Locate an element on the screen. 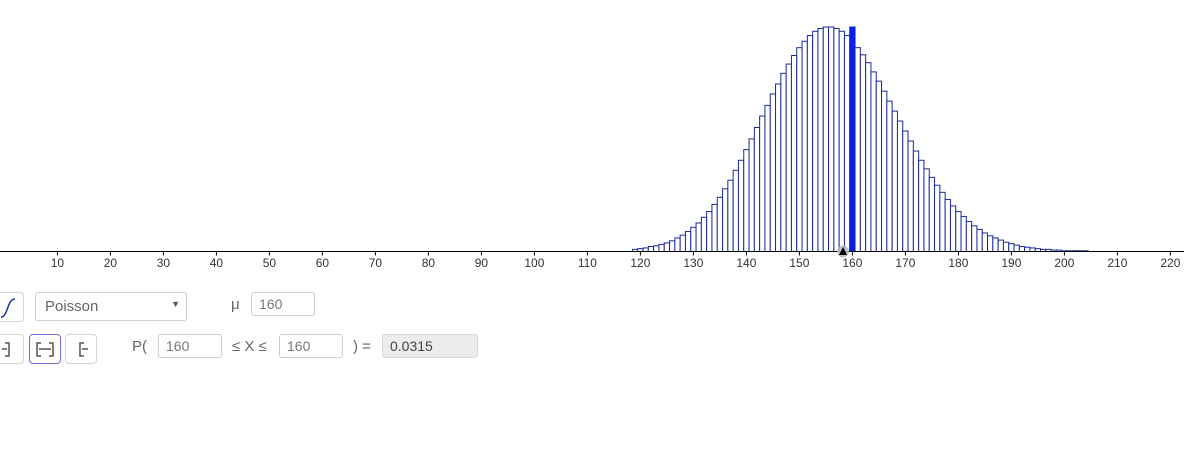 The image size is (1184, 471). lower-bound-input: 160 is located at coordinates (190, 346).